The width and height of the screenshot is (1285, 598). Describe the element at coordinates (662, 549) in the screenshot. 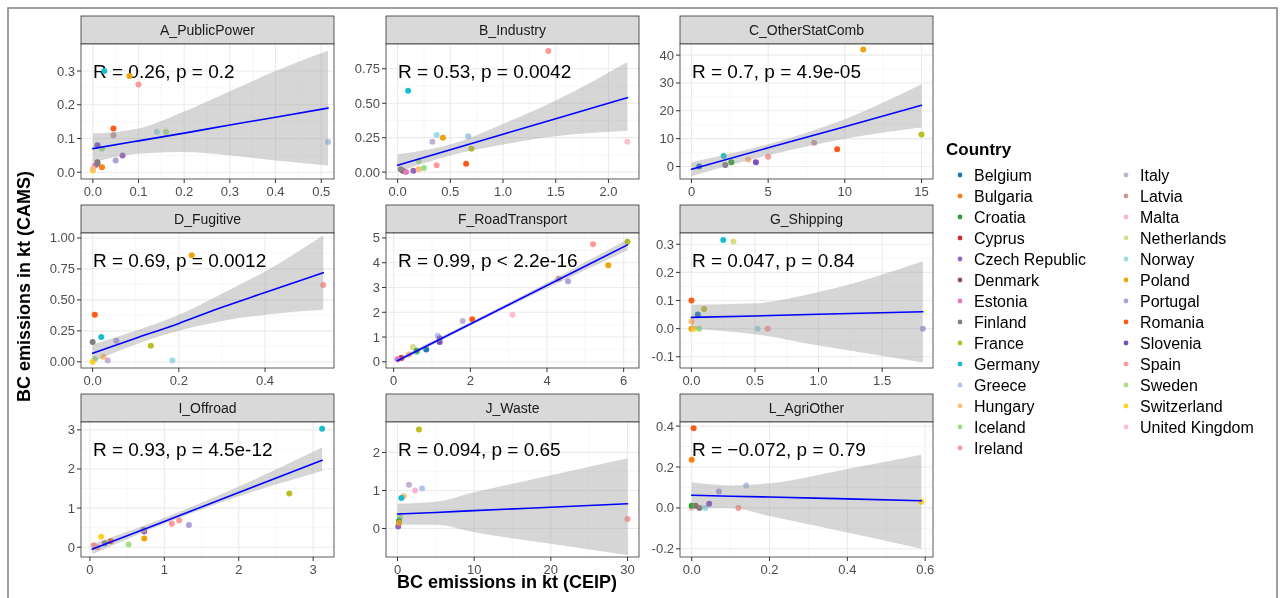

I see `y-tick-label: -0.2` at that location.